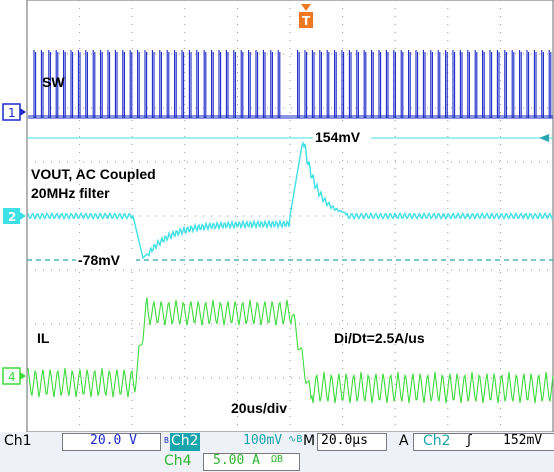  What do you see at coordinates (344, 440) in the screenshot?
I see `timebase-value: 20.0µs` at bounding box center [344, 440].